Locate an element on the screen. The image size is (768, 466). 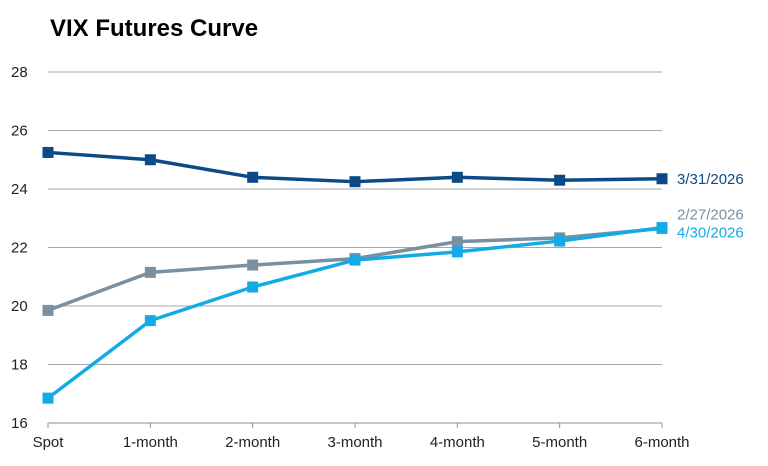
y-tick-label: 22 is located at coordinates (19, 248).